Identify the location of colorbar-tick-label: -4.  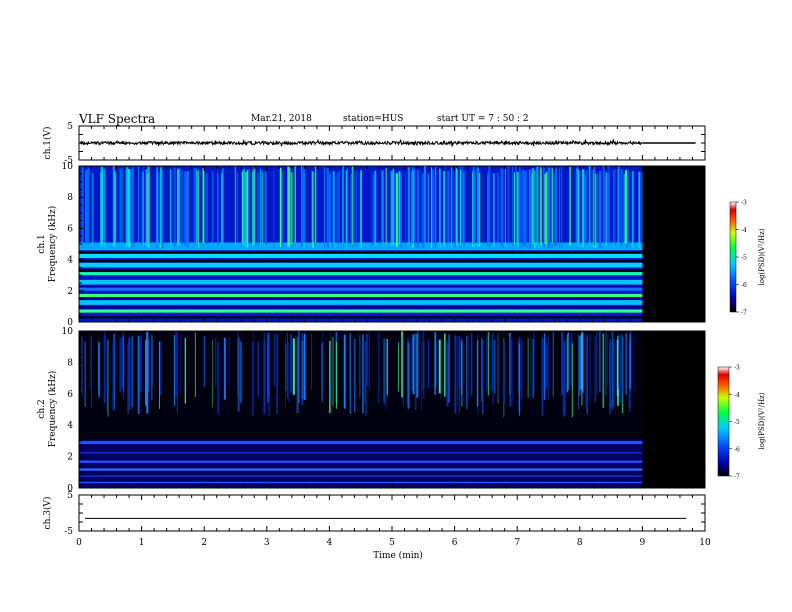
(737, 395).